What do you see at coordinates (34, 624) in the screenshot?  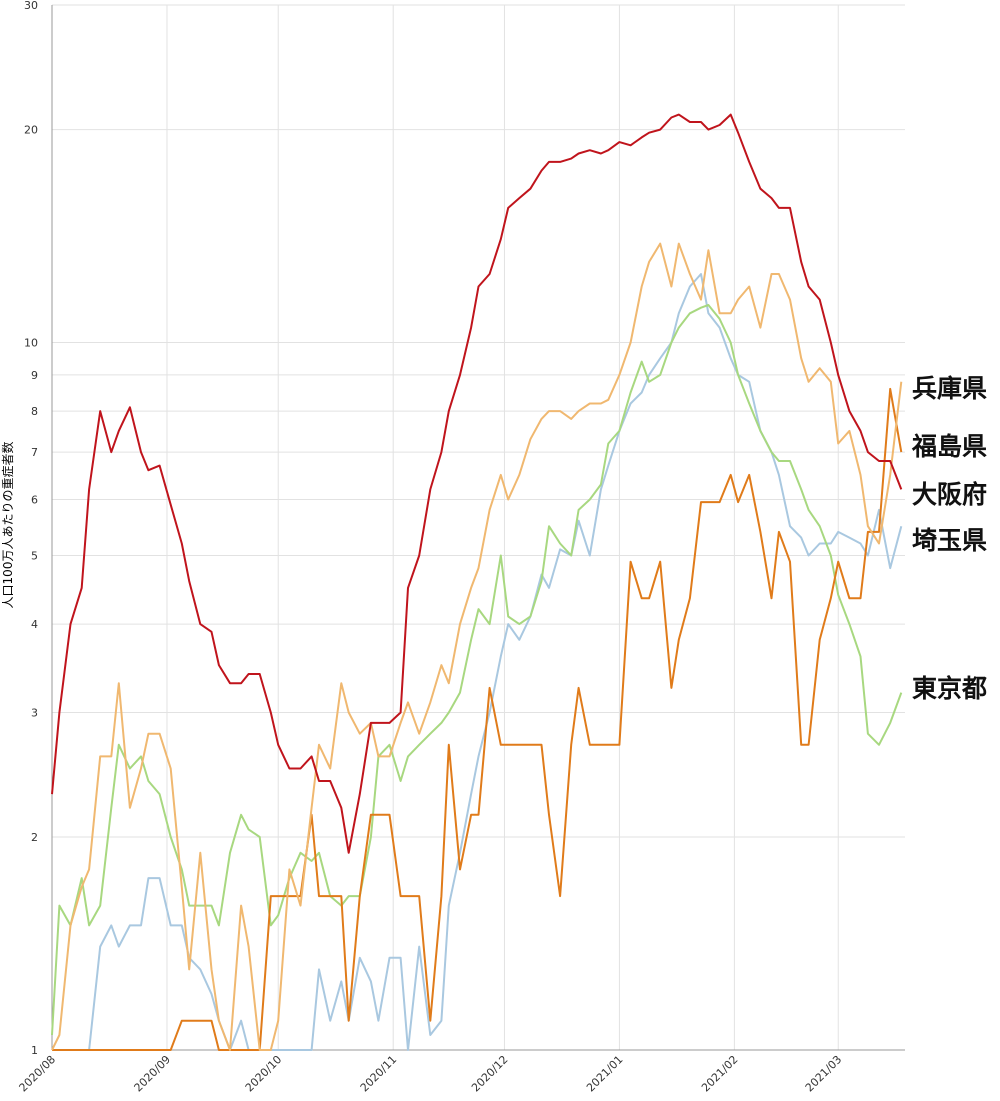 I see `y-tick-label: 4` at bounding box center [34, 624].